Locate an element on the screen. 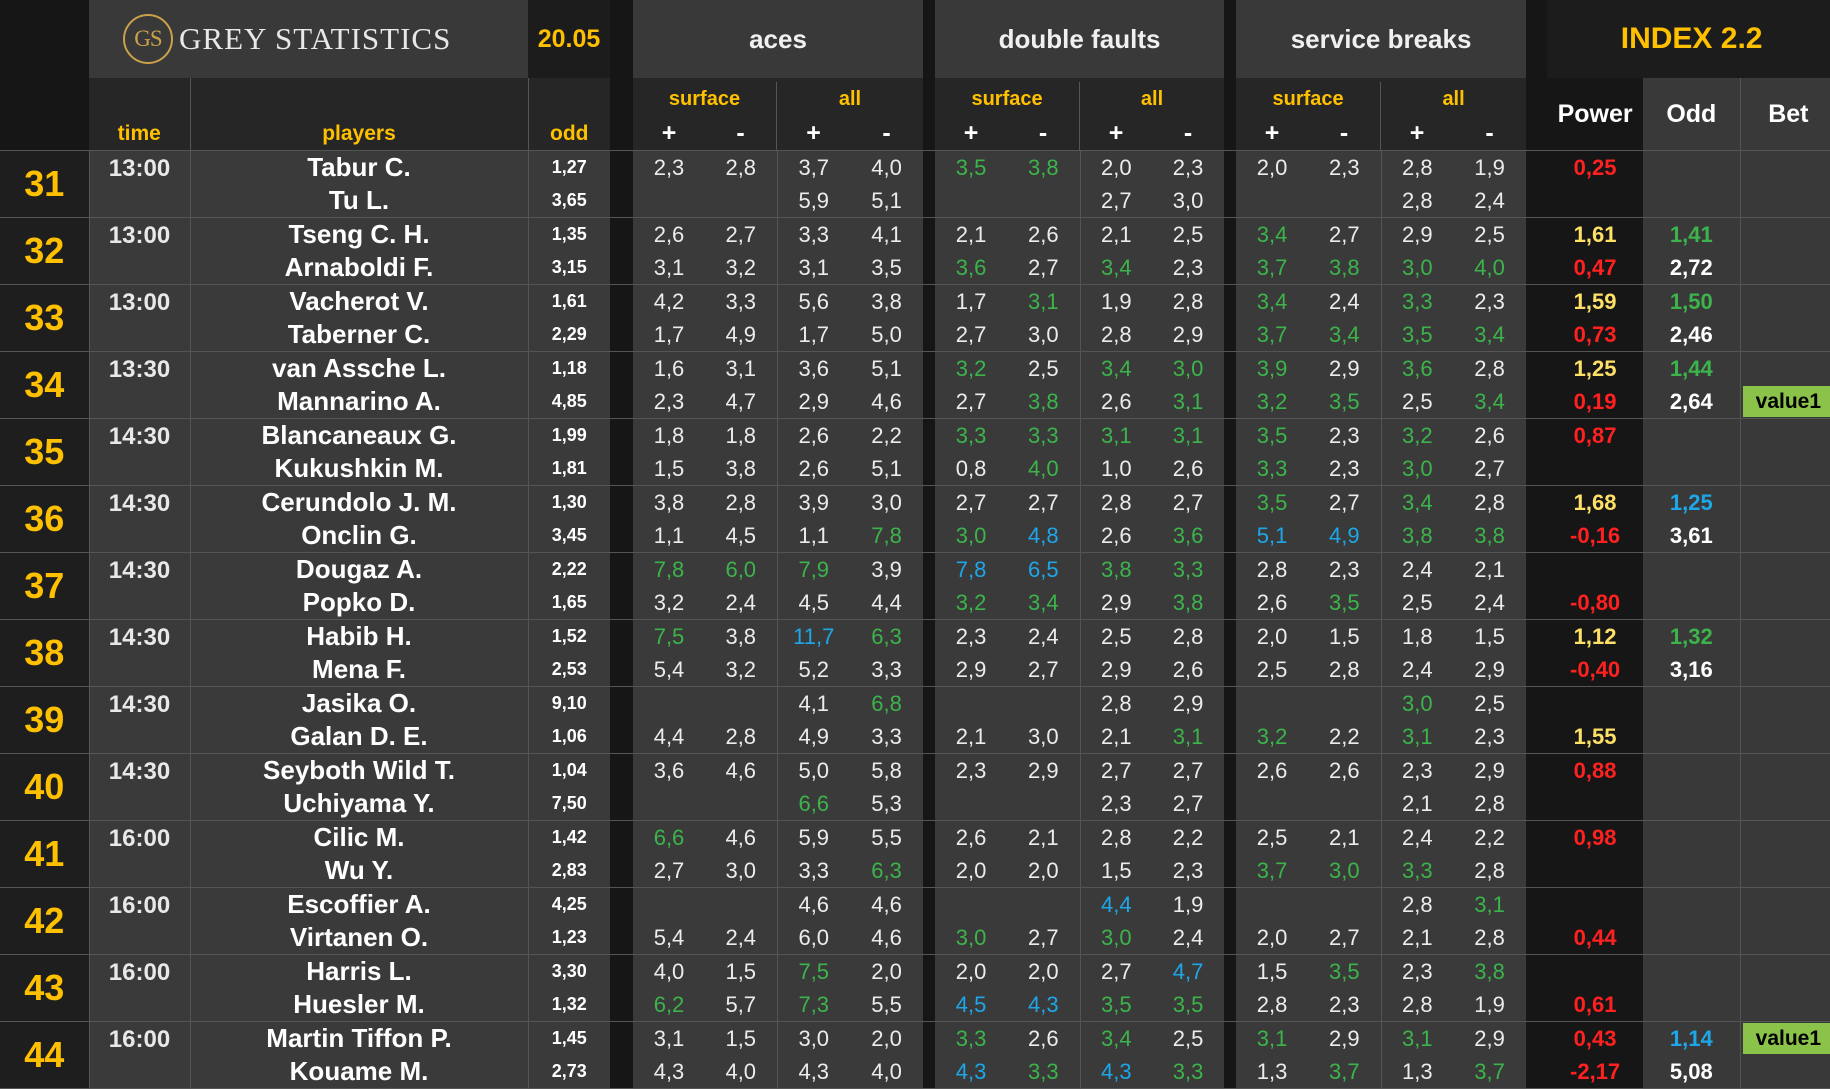  stat-value: 6,2 is located at coordinates (669, 1005).